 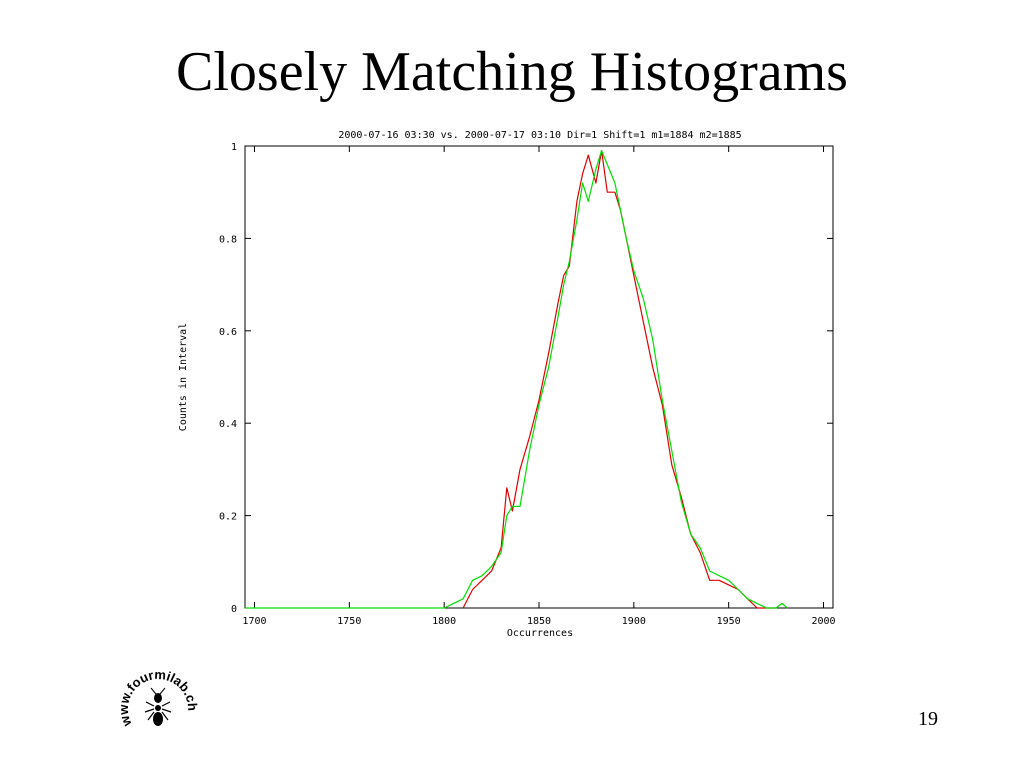 I want to click on x-tick-label: 1900, so click(x=634, y=621).